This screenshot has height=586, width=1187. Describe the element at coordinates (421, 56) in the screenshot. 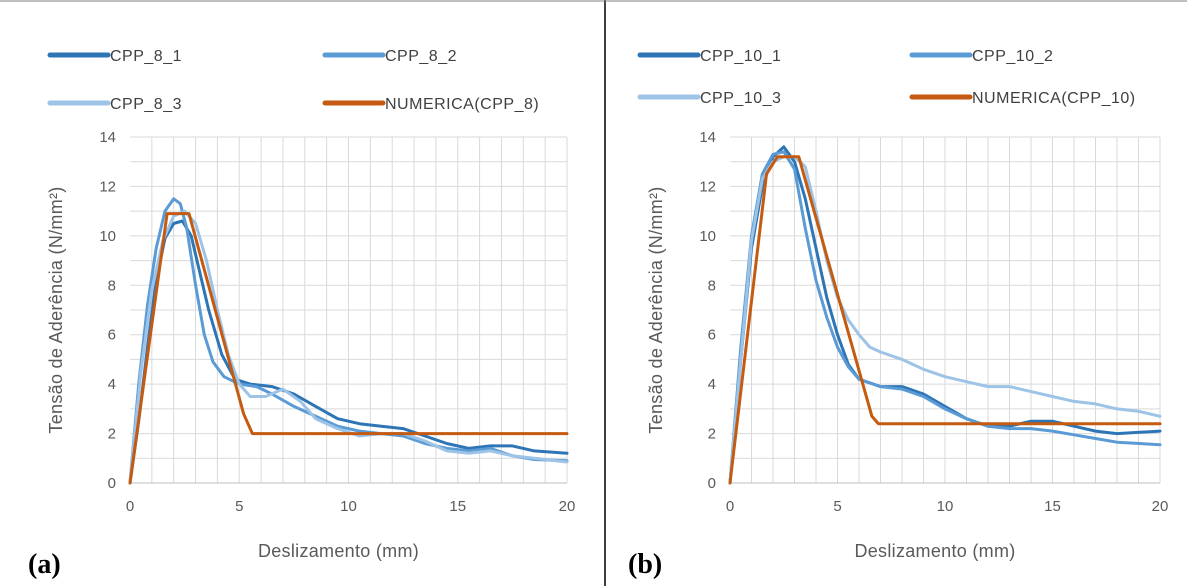

I see `legend-entry-label: CPP_8_2` at that location.